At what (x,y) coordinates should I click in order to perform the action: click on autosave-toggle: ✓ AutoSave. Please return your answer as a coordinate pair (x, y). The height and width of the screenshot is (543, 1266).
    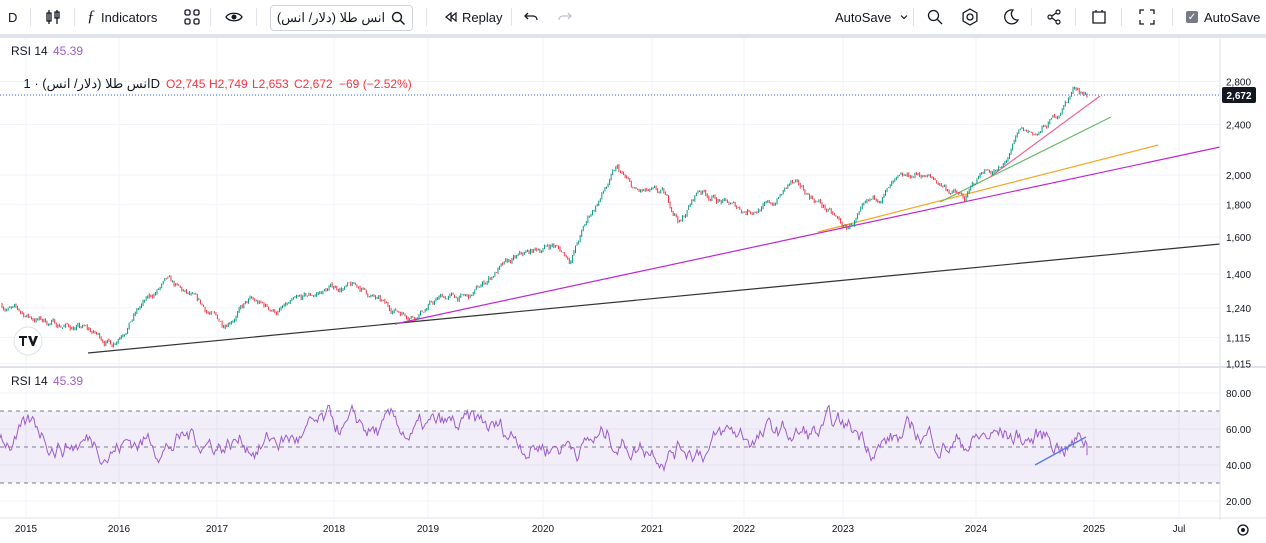
    Looking at the image, I should click on (1223, 17).